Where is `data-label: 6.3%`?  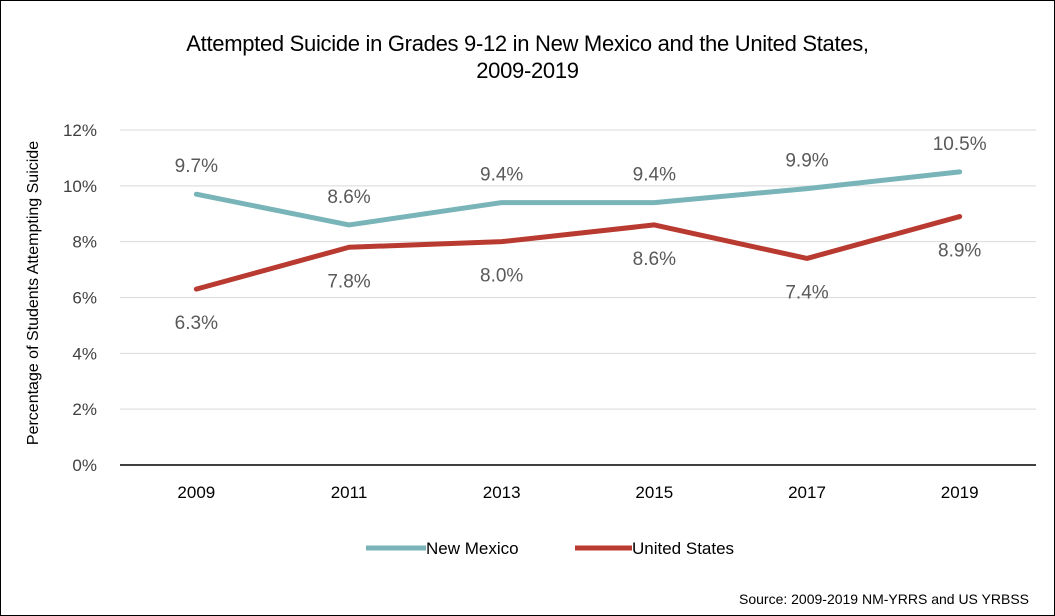
data-label: 6.3% is located at coordinates (196, 323).